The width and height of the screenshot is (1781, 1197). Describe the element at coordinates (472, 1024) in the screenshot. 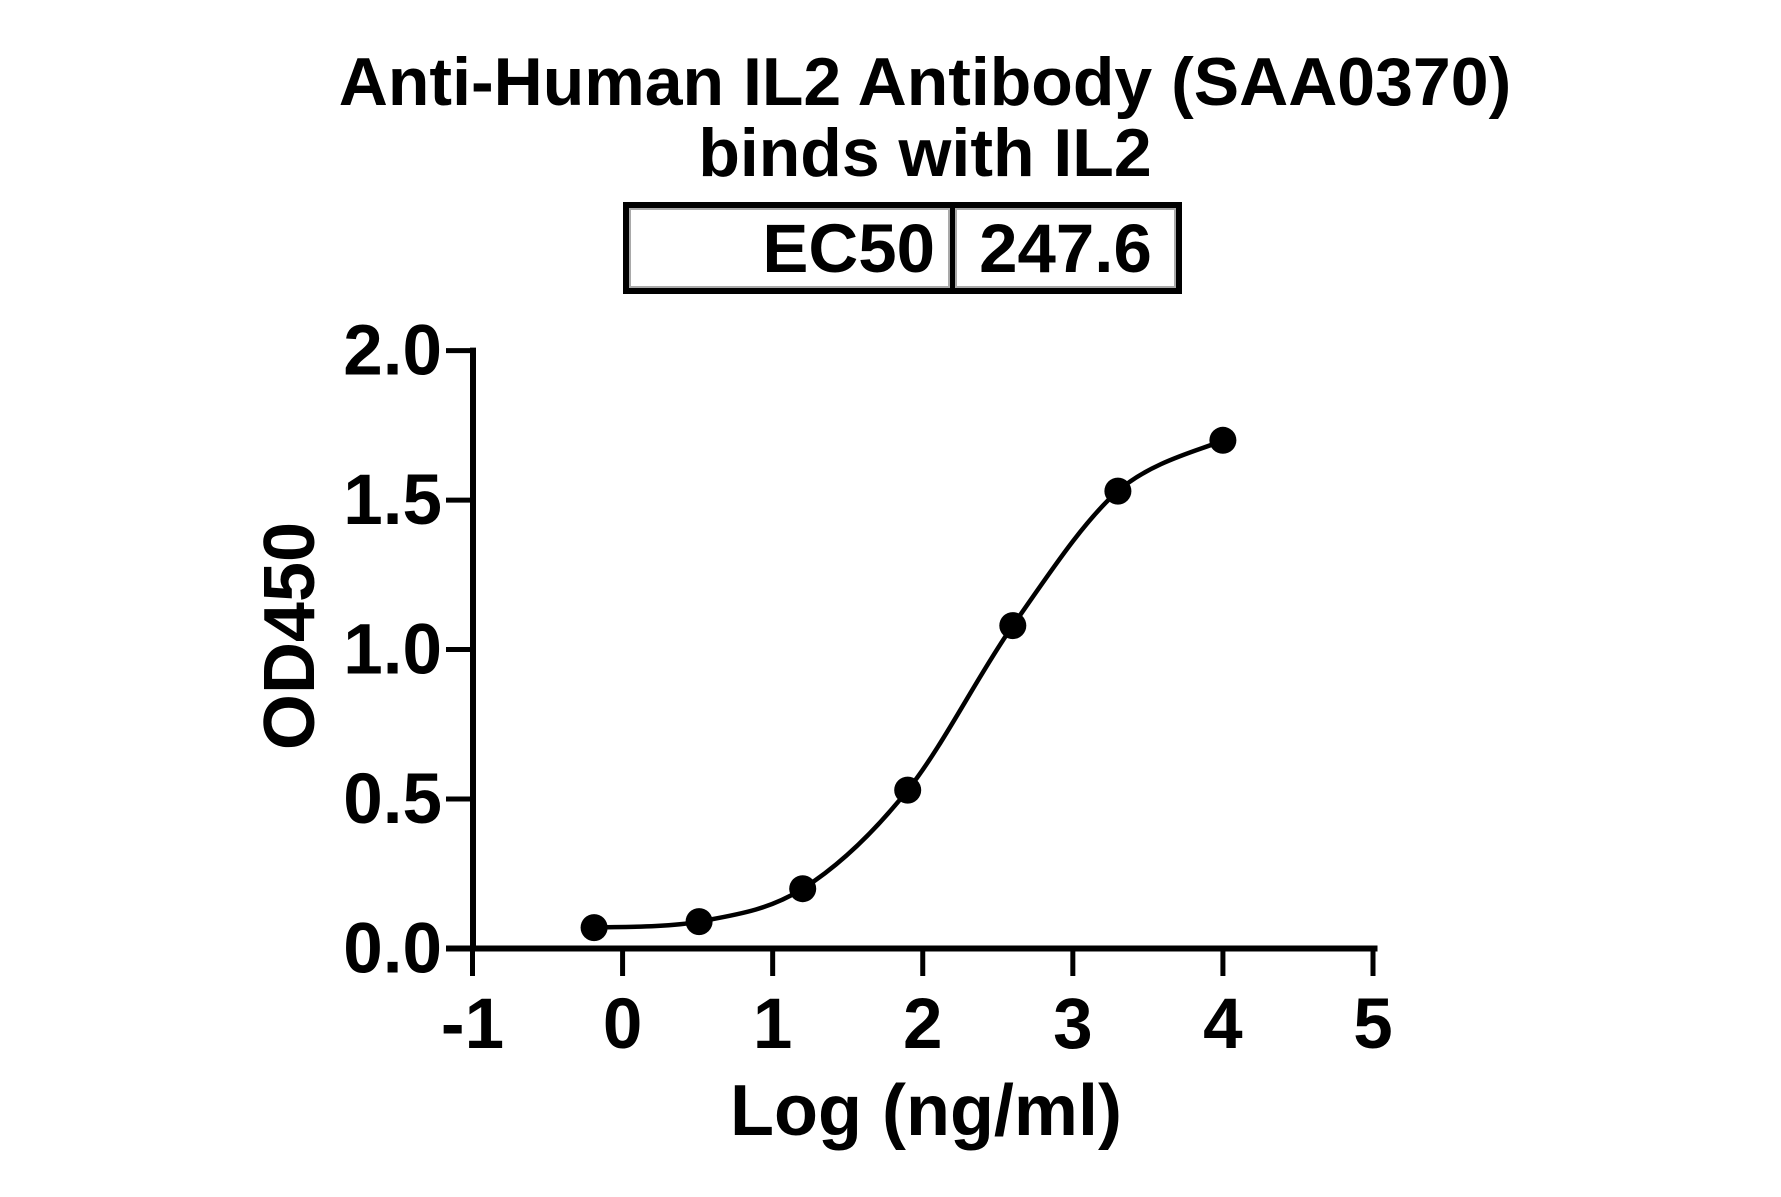

I see `x-tick-label: -1` at that location.